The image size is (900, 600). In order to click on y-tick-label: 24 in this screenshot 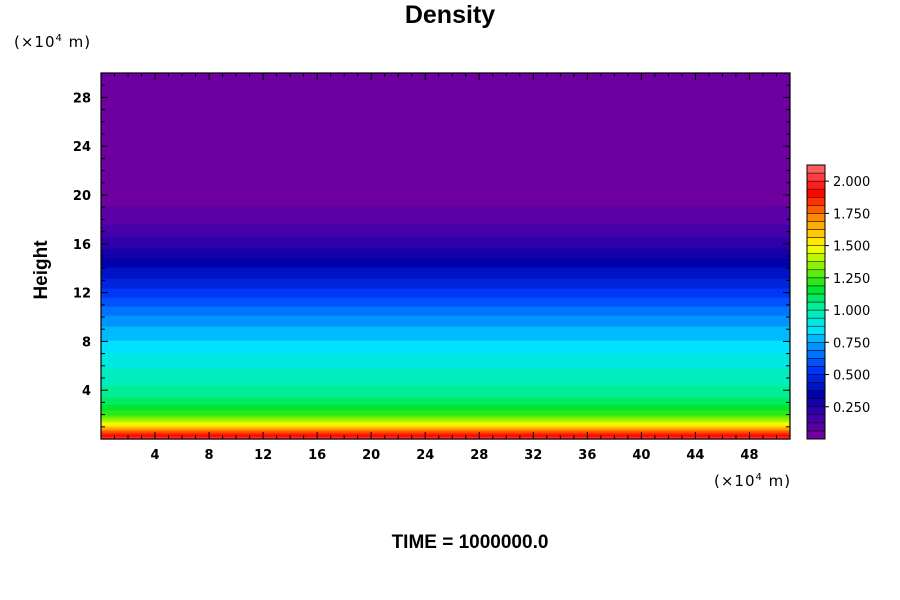, I will do `click(82, 147)`.